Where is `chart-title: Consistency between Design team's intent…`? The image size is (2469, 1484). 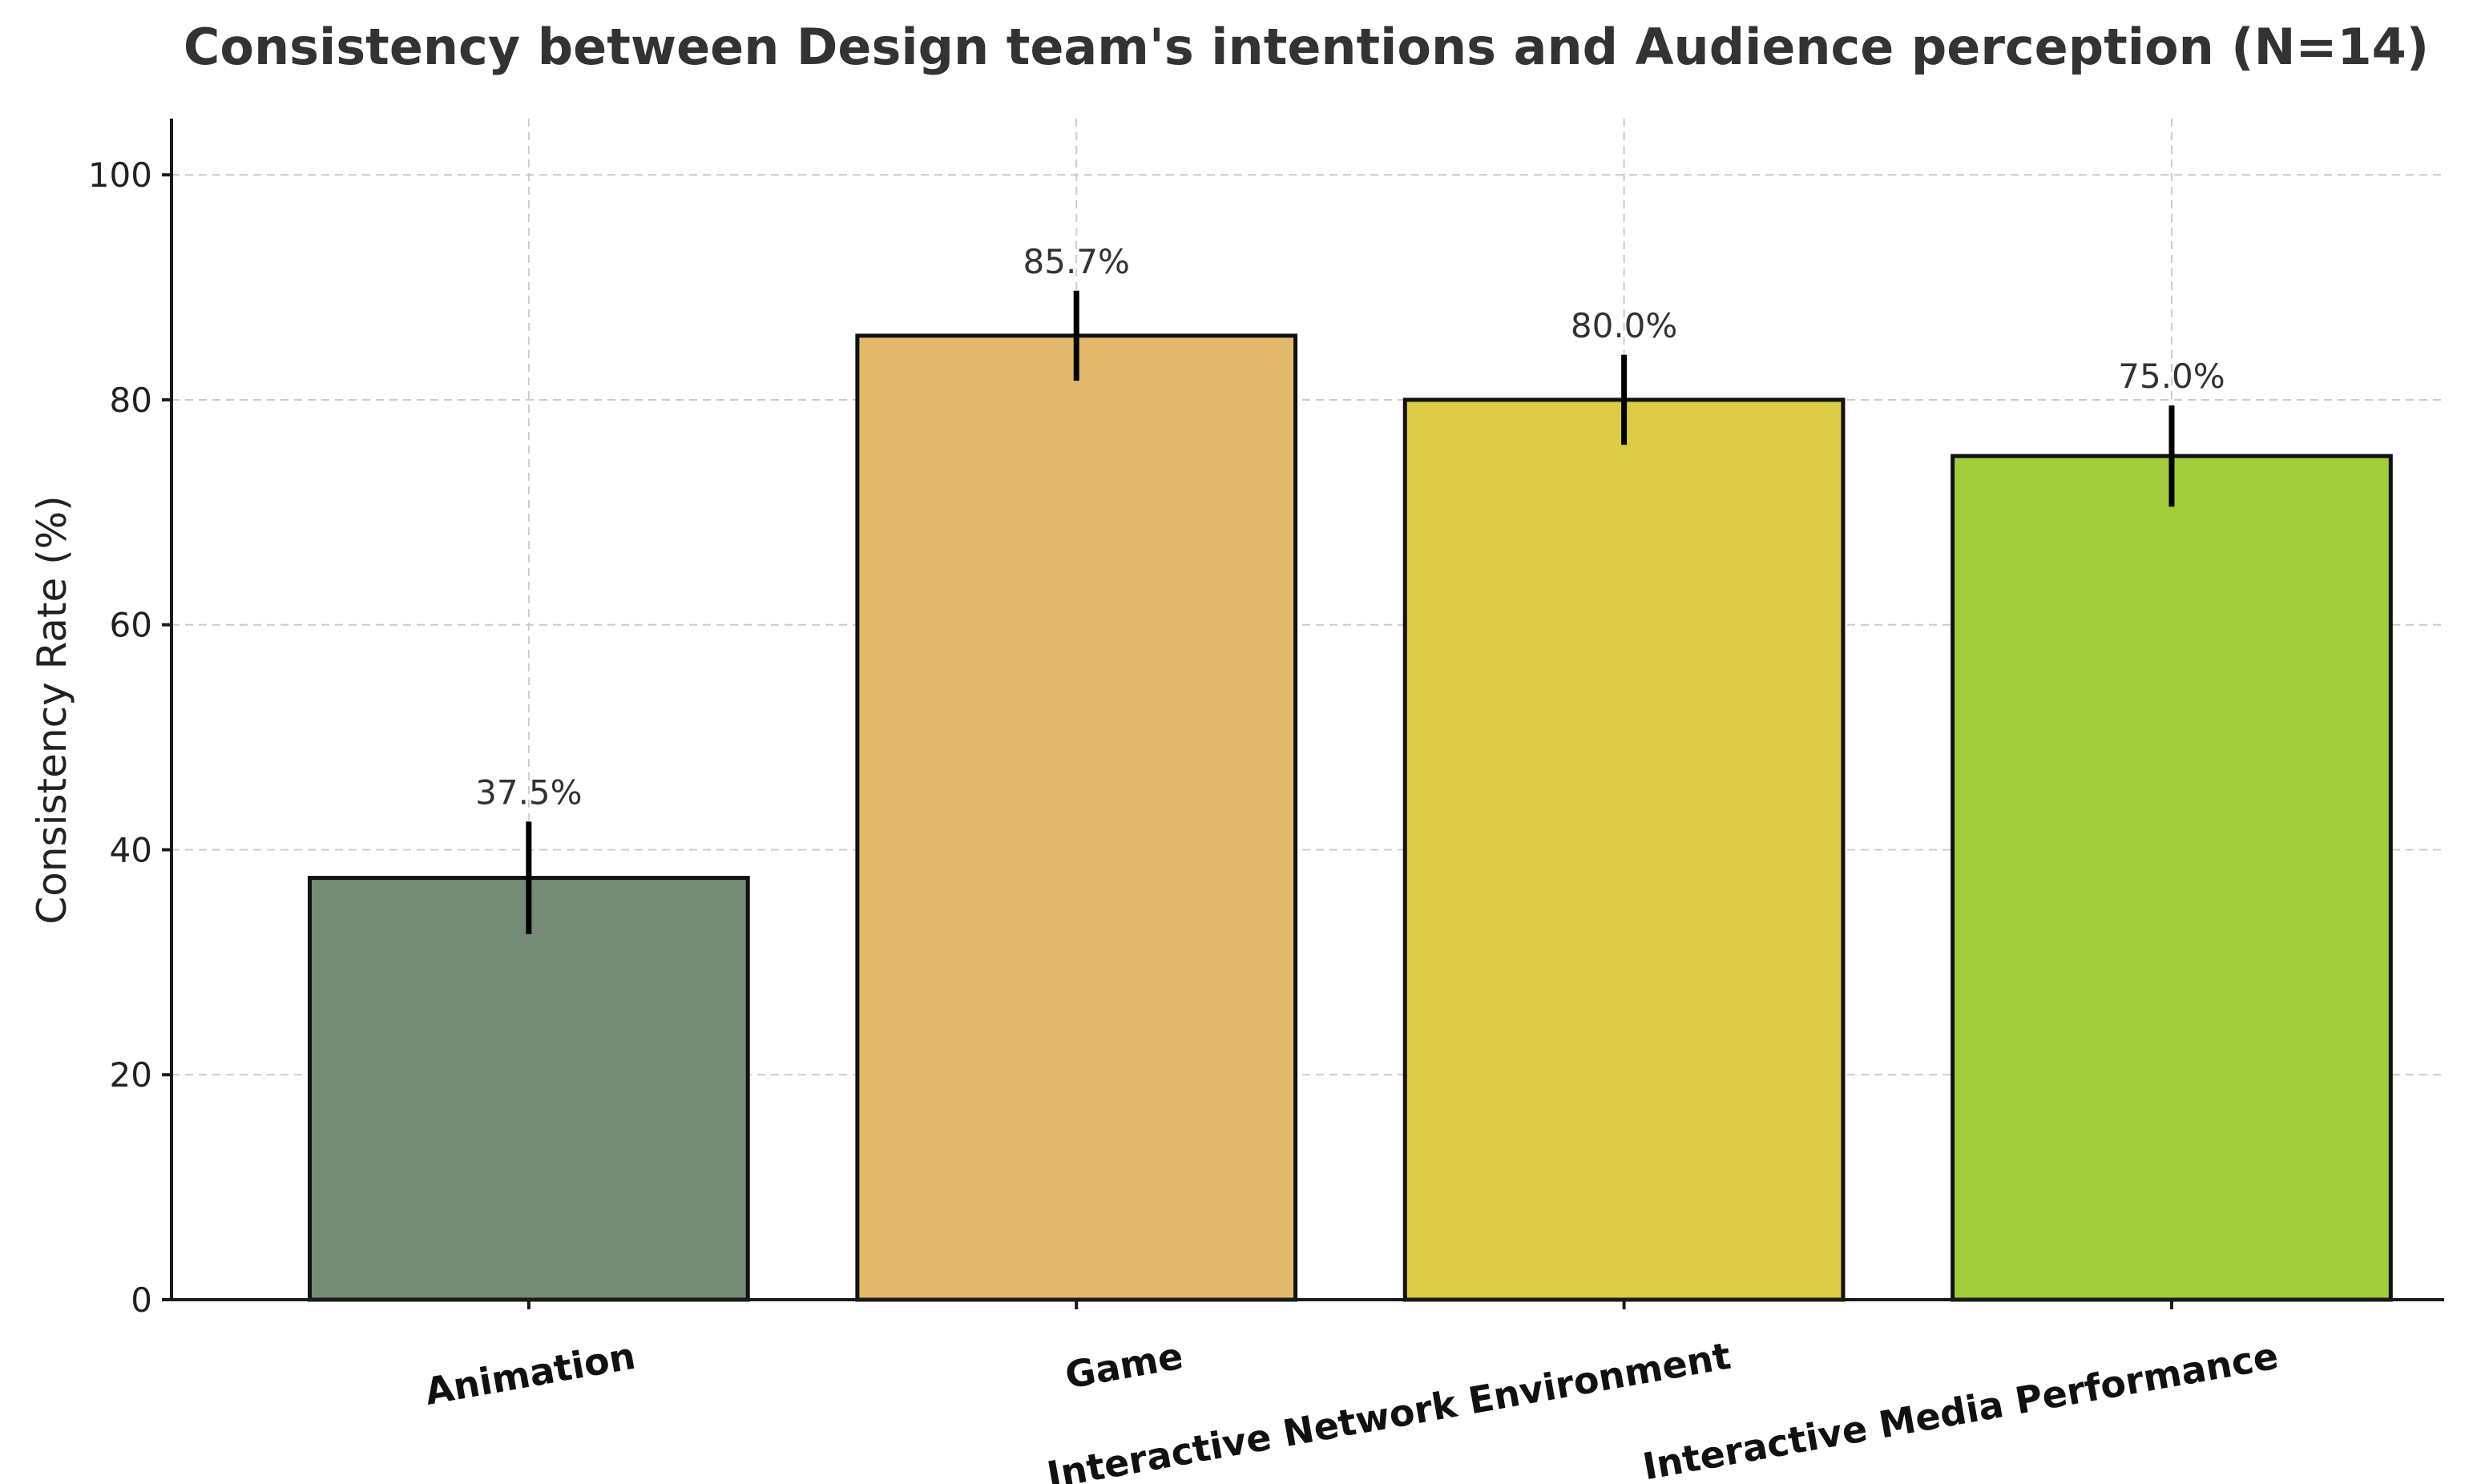 chart-title: Consistency between Design team's intent… is located at coordinates (1306, 47).